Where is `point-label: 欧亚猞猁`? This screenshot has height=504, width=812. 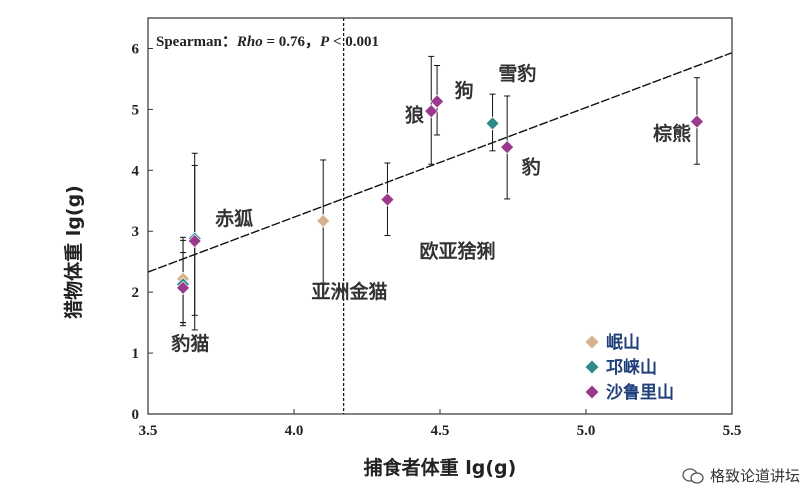 point-label: 欧亚猞猁 is located at coordinates (458, 250).